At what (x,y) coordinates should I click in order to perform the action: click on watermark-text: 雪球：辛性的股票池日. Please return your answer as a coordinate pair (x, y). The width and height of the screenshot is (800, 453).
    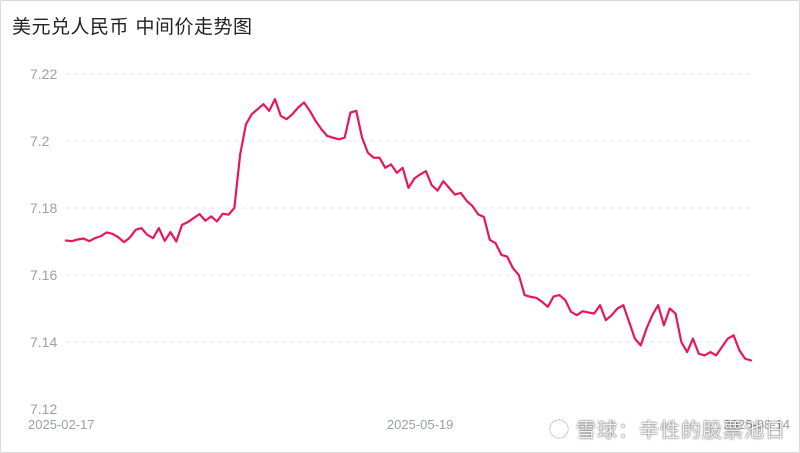
    Looking at the image, I should click on (681, 430).